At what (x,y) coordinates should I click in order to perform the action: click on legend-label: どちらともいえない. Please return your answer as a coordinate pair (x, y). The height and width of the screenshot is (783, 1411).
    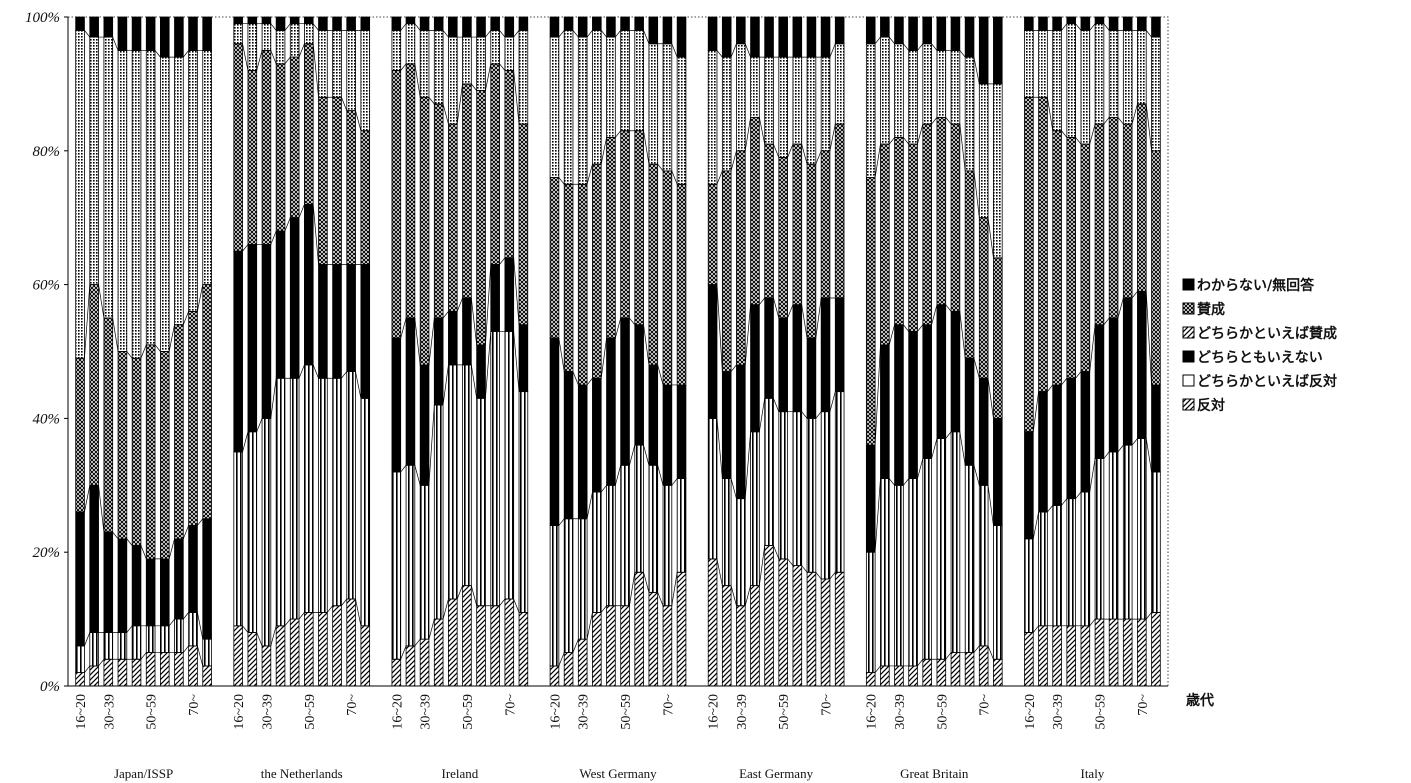
    Looking at the image, I should click on (1260, 358).